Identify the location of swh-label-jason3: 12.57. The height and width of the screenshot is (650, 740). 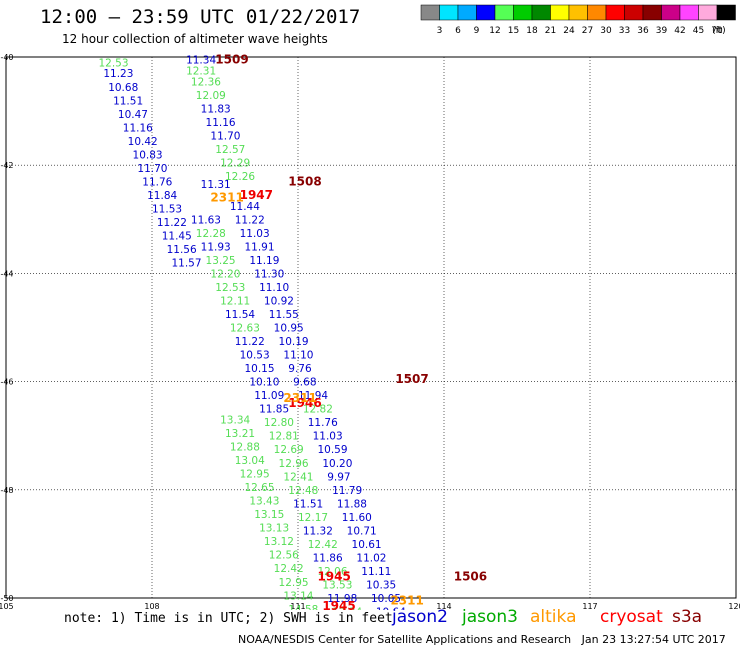
(230, 150).